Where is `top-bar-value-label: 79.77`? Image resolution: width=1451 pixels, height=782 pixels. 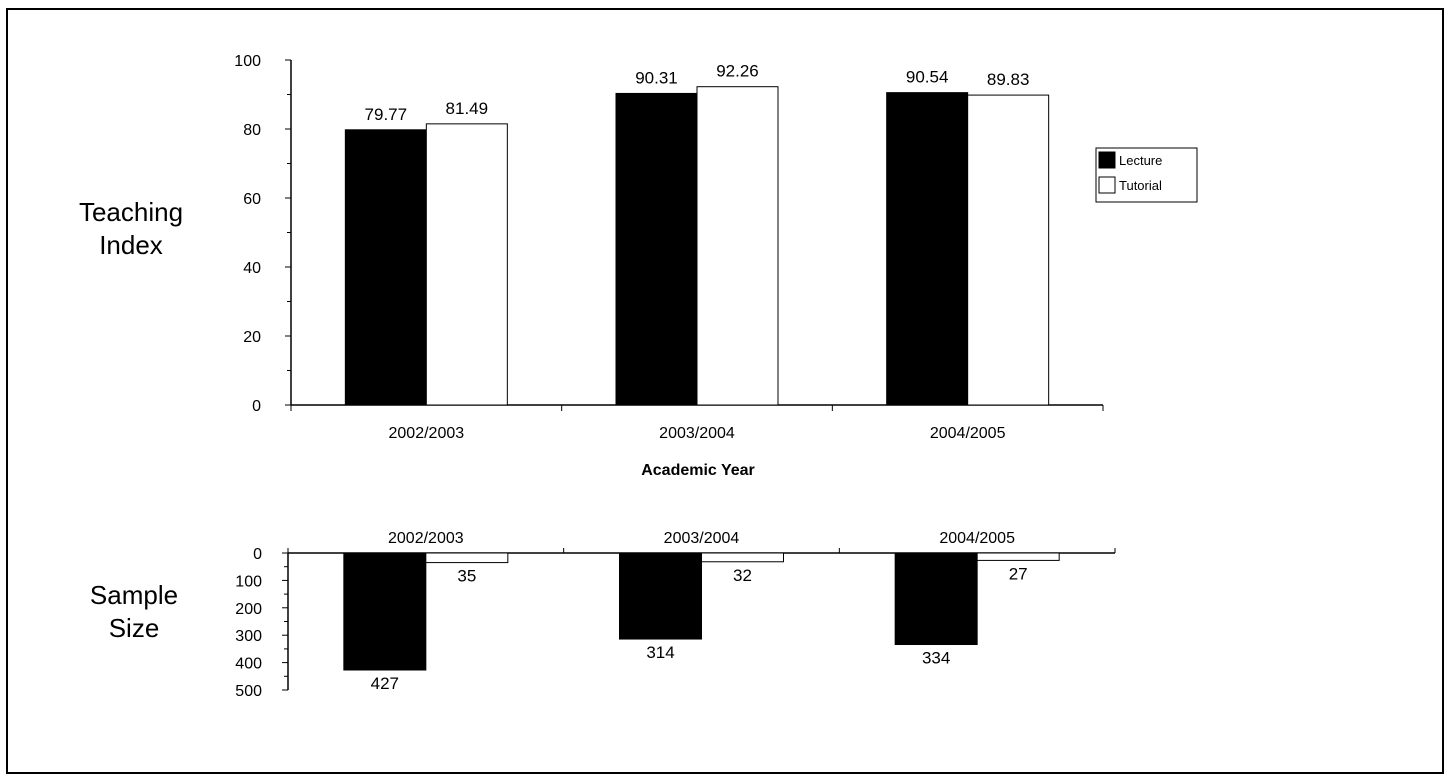 top-bar-value-label: 79.77 is located at coordinates (386, 114).